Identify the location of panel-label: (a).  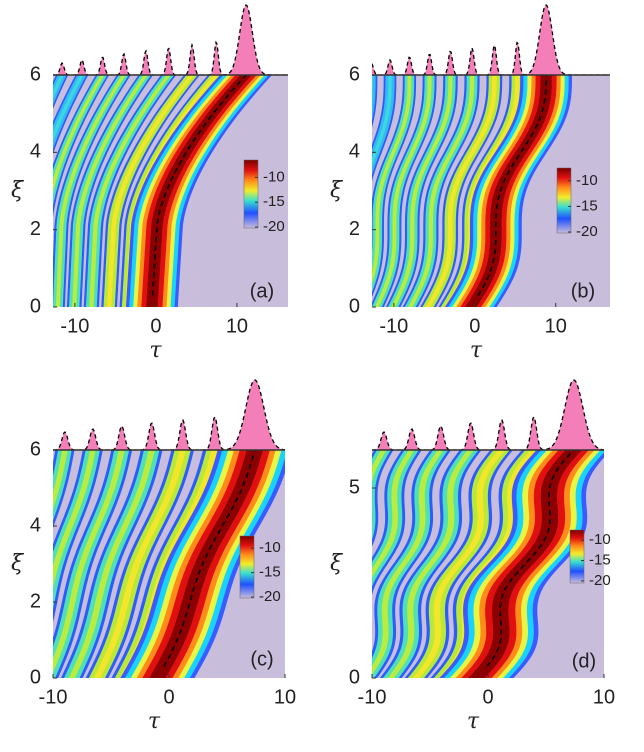
(262, 291).